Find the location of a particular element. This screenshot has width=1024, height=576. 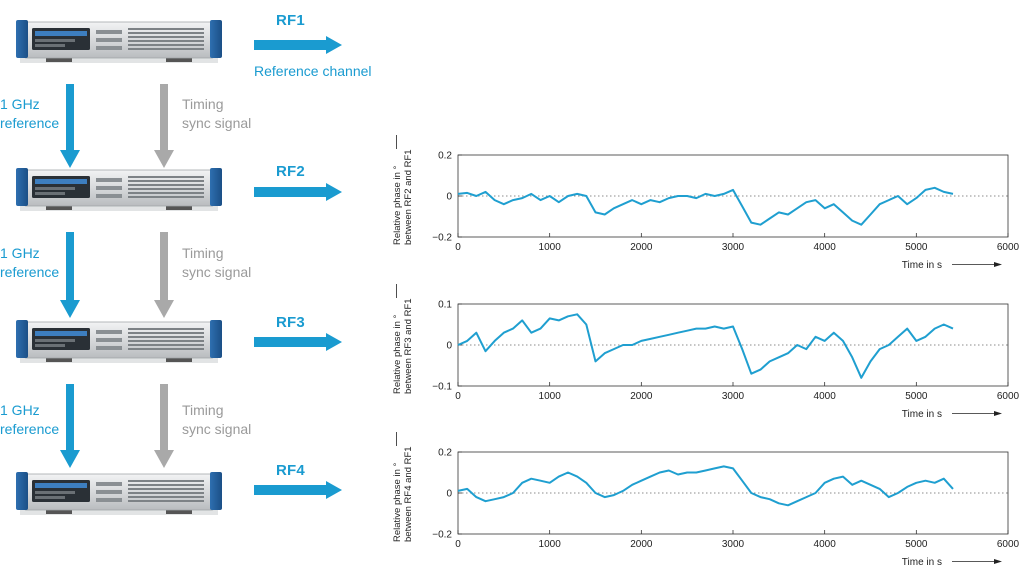

timing-label-1: Timing sync signal is located at coordinates (216, 114).